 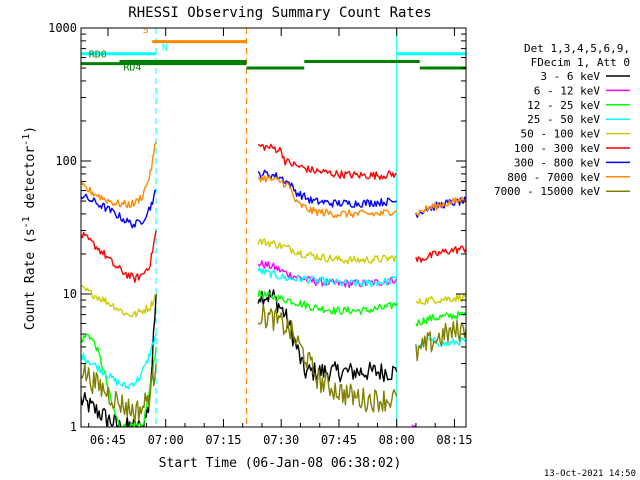 I want to click on legend-label-8: 7000 - 15000 keV, so click(x=547, y=191).